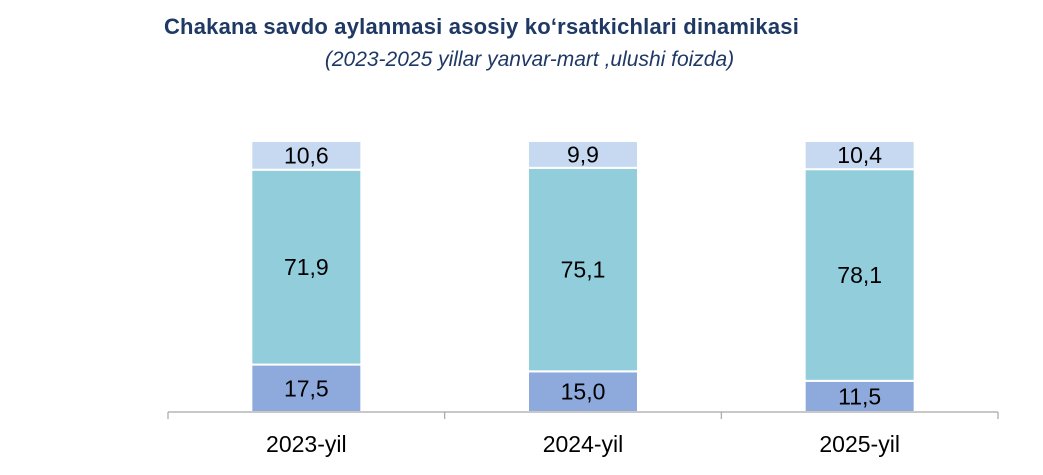 The height and width of the screenshot is (475, 1043). I want to click on data-label: 9,9, so click(583, 154).